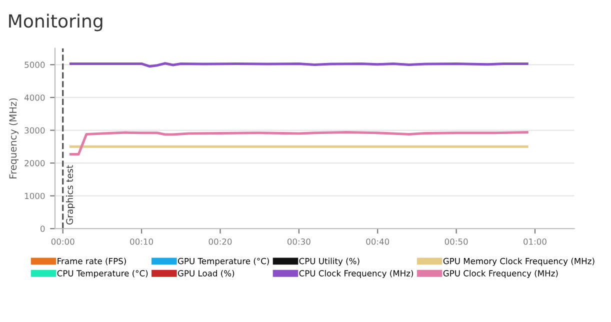 The height and width of the screenshot is (322, 611). Describe the element at coordinates (62, 241) in the screenshot. I see `x-tick-label: 00:00` at that location.